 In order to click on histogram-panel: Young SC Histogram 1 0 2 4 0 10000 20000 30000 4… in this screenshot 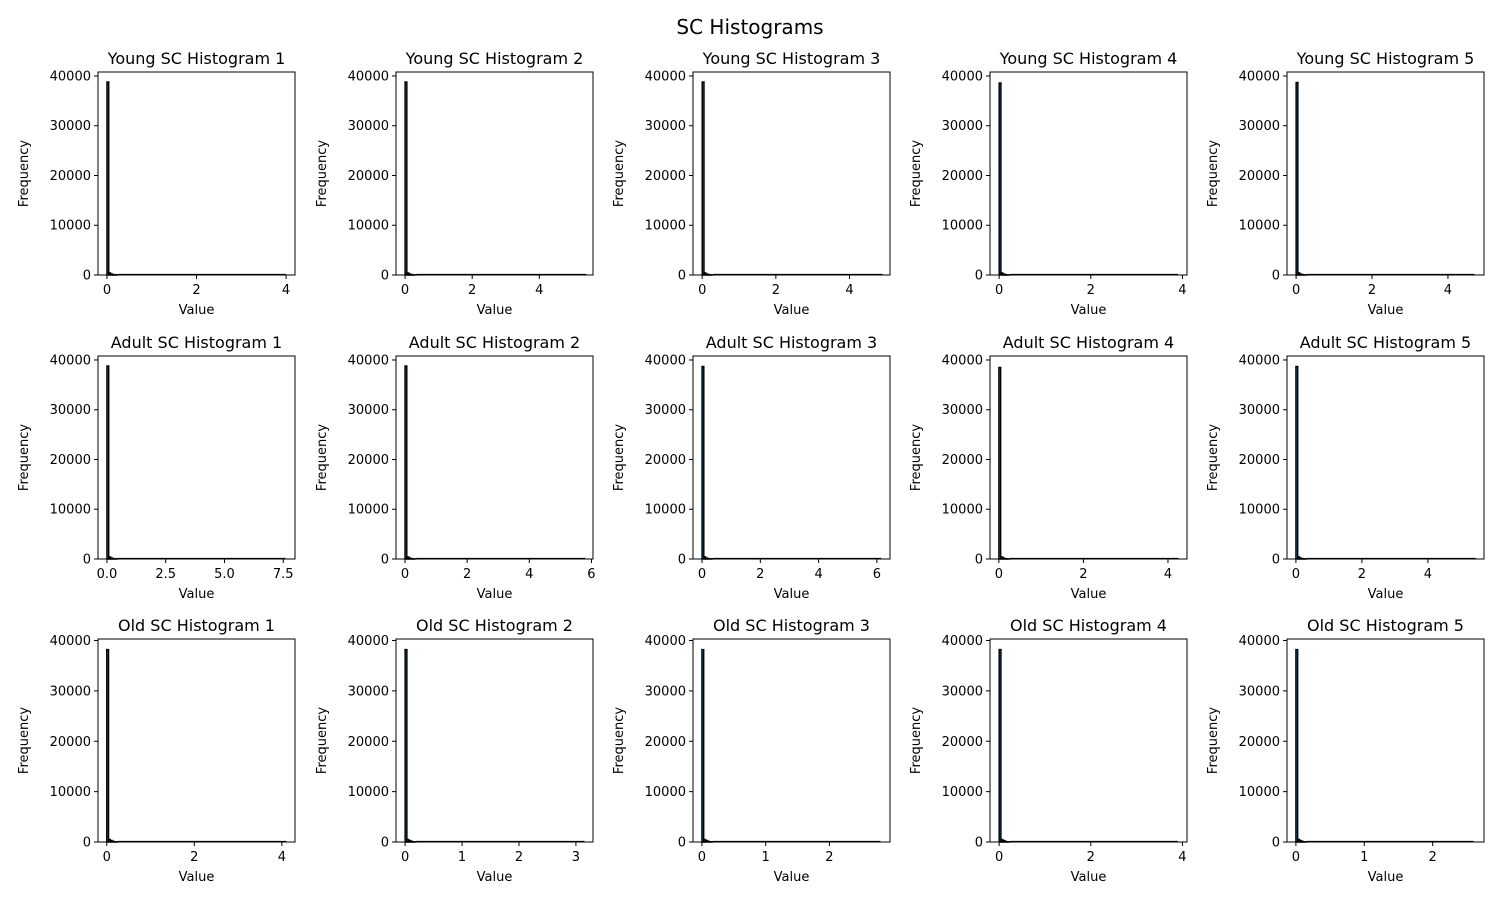, I will do `click(156, 183)`.